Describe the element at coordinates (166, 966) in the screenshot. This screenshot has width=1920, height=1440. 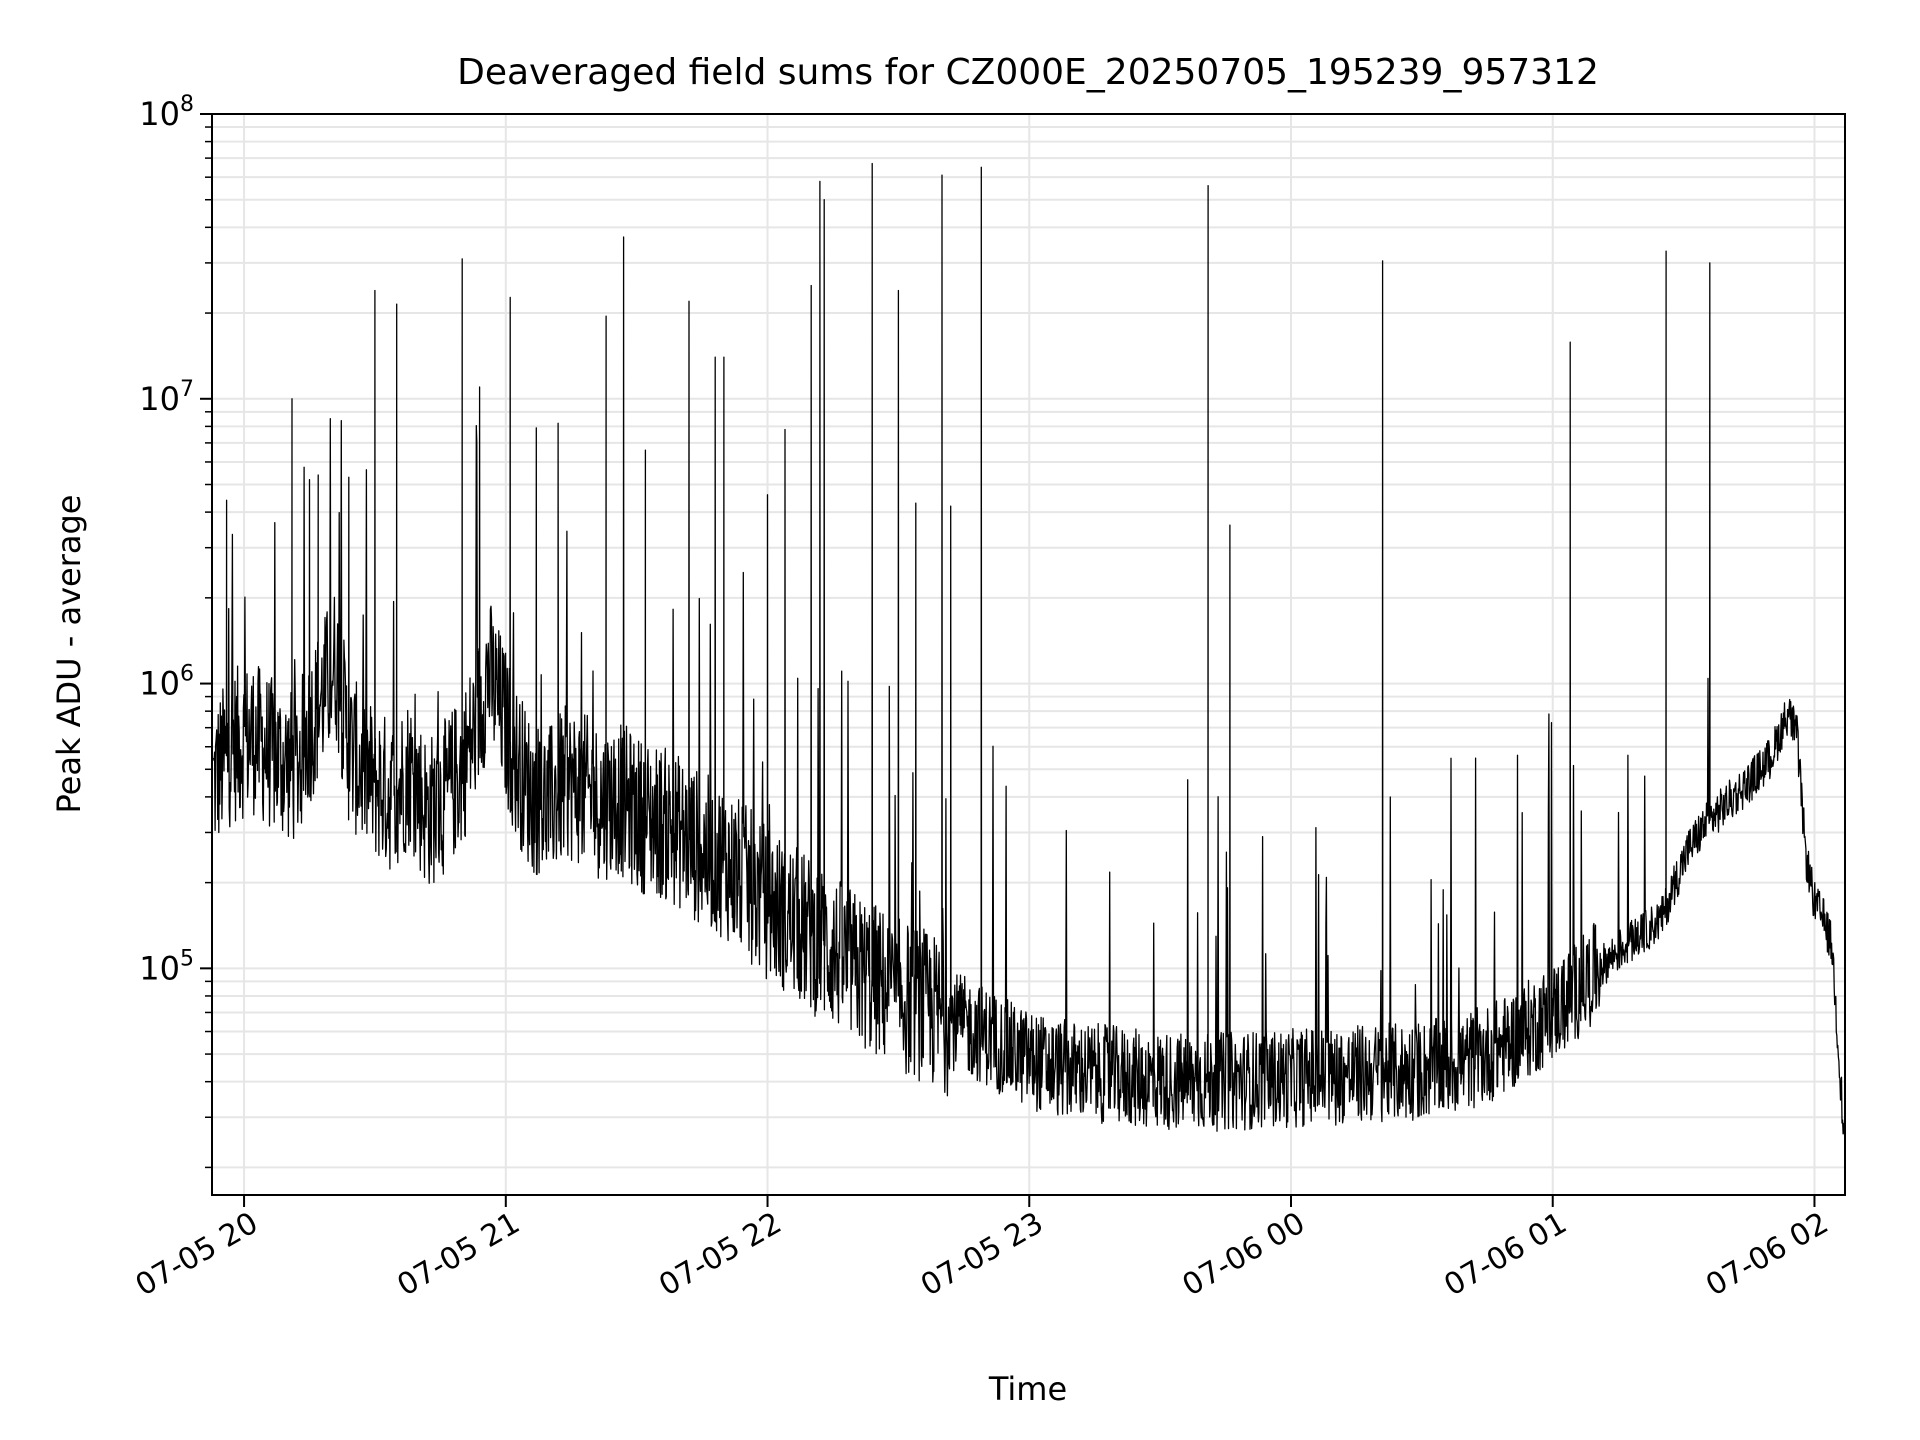
I see `y-tick-label: 105` at that location.